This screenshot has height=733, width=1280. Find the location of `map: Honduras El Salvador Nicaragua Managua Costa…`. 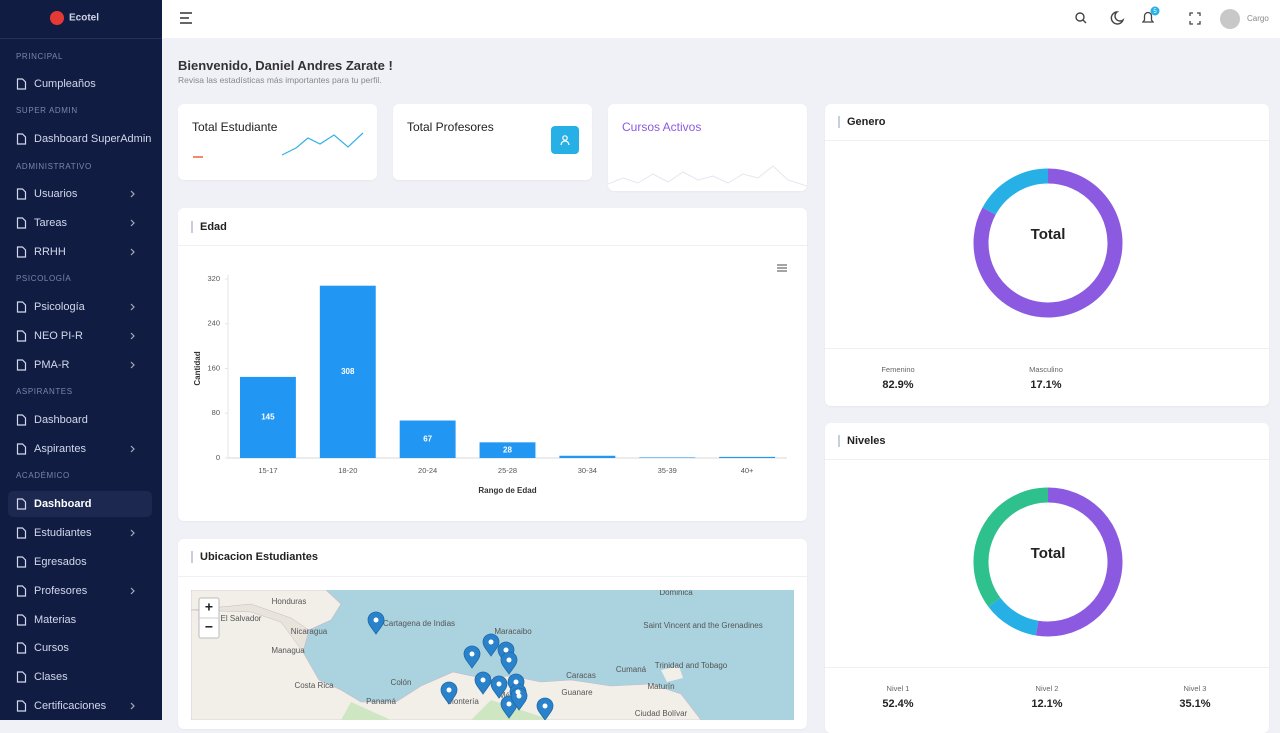

map: Honduras El Salvador Nicaragua Managua Costa… is located at coordinates (492, 655).